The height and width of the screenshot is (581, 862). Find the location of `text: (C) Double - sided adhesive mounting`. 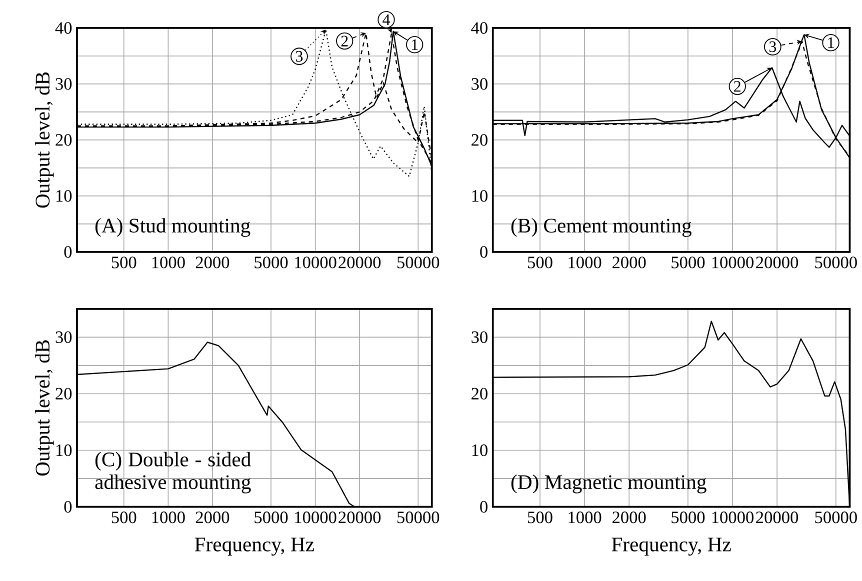

text: (C) Double - sided adhesive mounting is located at coordinates (173, 473).